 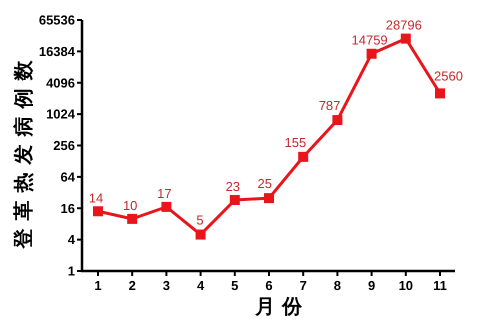 What do you see at coordinates (71, 271) in the screenshot?
I see `y-tick-label: 1` at bounding box center [71, 271].